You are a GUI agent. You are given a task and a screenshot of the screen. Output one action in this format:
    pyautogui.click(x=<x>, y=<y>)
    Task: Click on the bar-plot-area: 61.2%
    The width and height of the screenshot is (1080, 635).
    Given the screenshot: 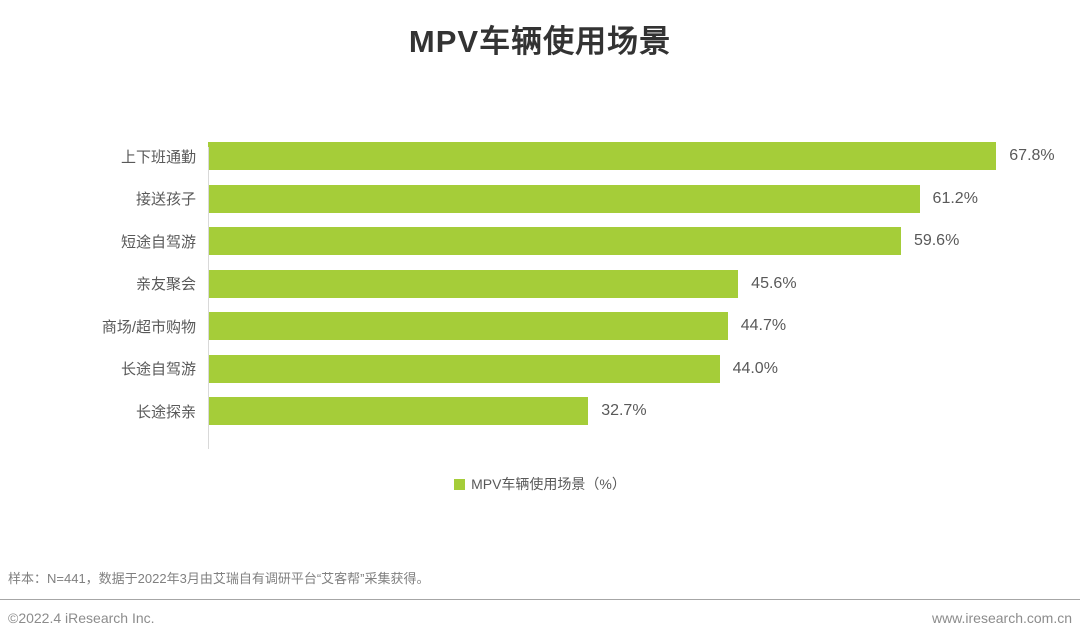 What is the action you would take?
    pyautogui.click(x=644, y=199)
    